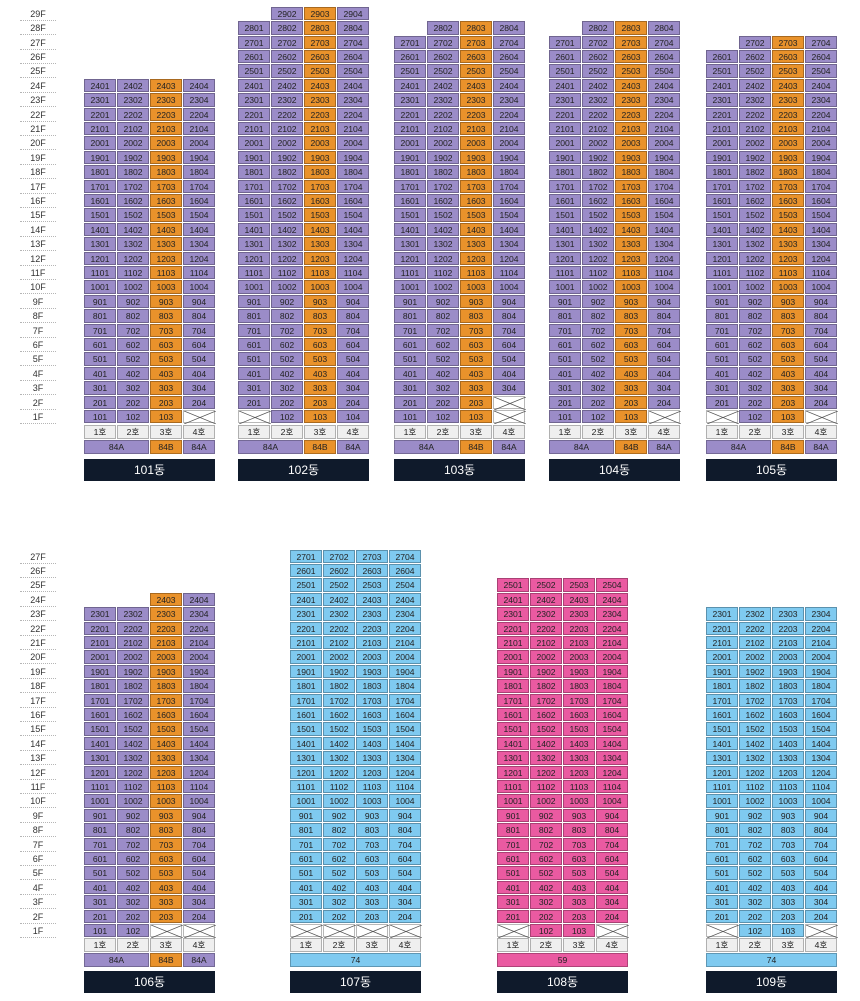 This screenshot has width=860, height=1001. I want to click on unit-cell: 1103, so click(631, 273).